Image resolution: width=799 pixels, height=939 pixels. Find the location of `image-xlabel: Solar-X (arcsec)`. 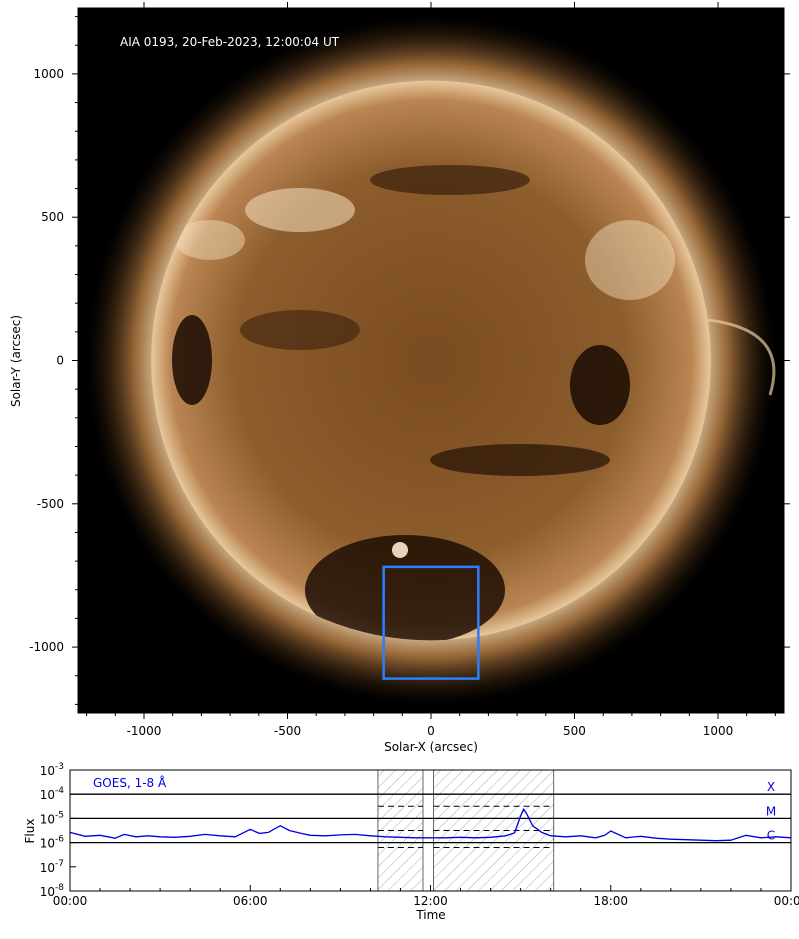

image-xlabel: Solar-X (arcsec) is located at coordinates (431, 747).